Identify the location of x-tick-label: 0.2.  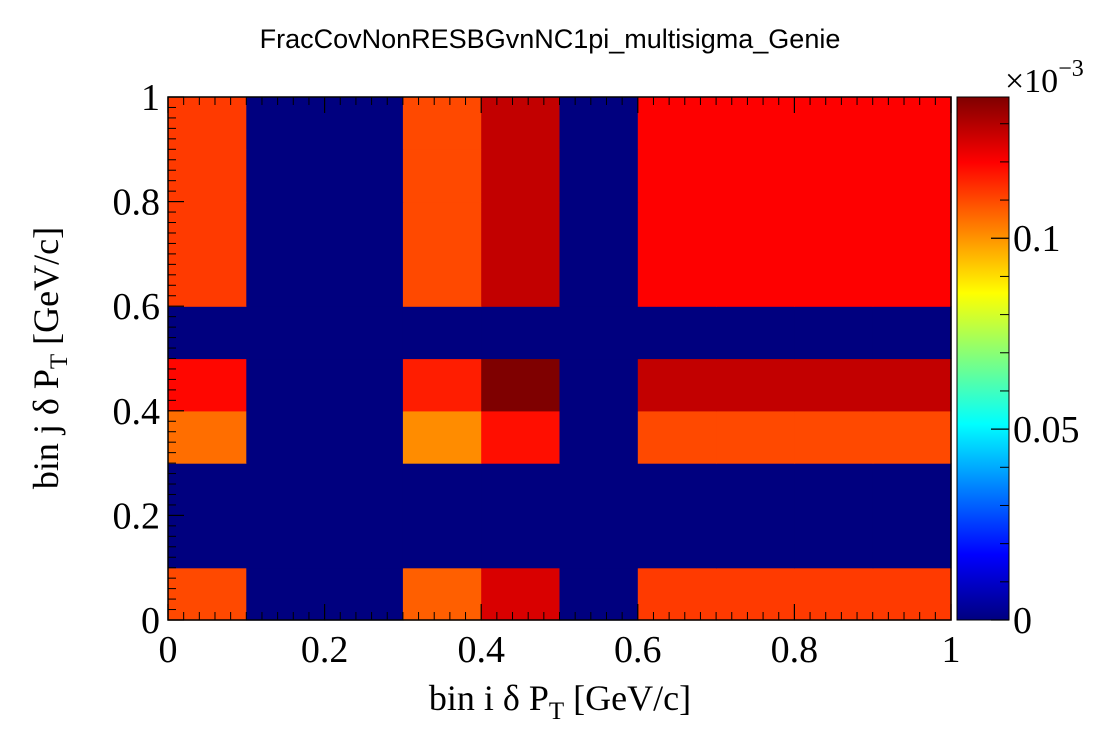
(325, 650).